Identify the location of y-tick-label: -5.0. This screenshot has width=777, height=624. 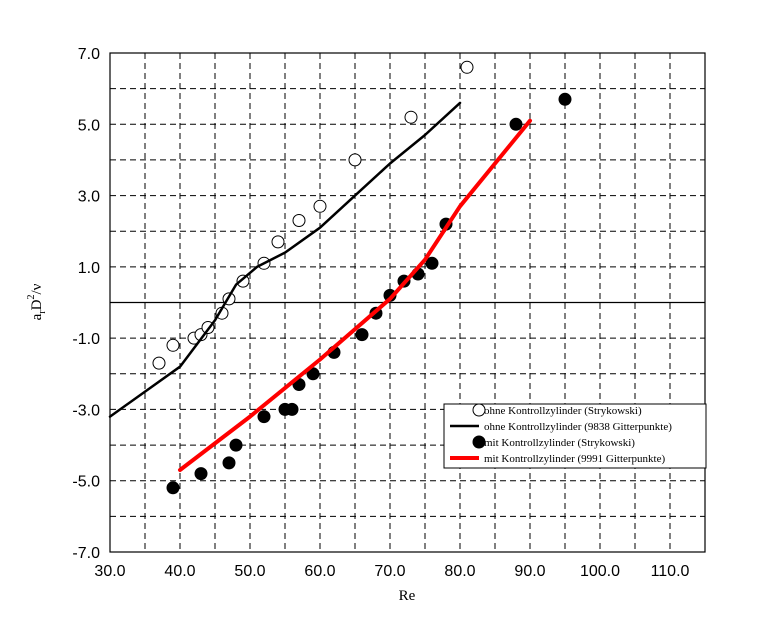
(86, 482).